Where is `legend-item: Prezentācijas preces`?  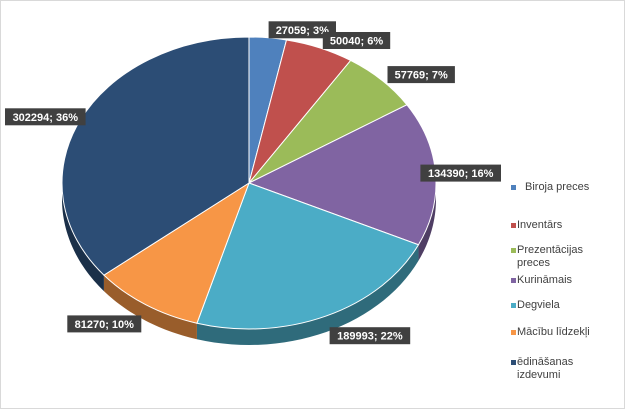
legend-item: Prezentācijas preces is located at coordinates (560, 259).